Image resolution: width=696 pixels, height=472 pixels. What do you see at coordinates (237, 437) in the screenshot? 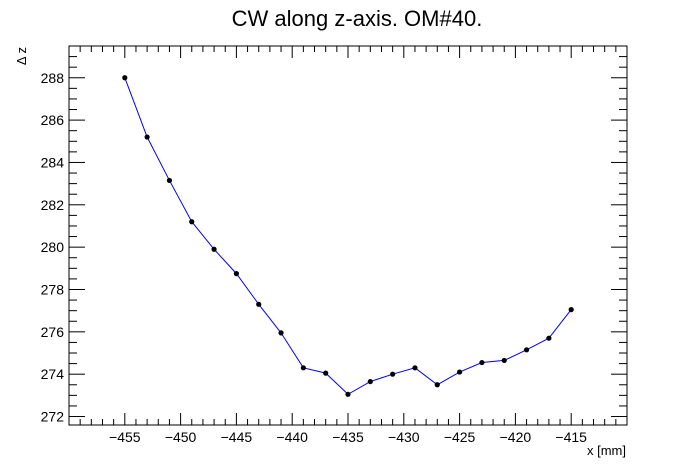
I see `x-tick-label: −445` at bounding box center [237, 437].